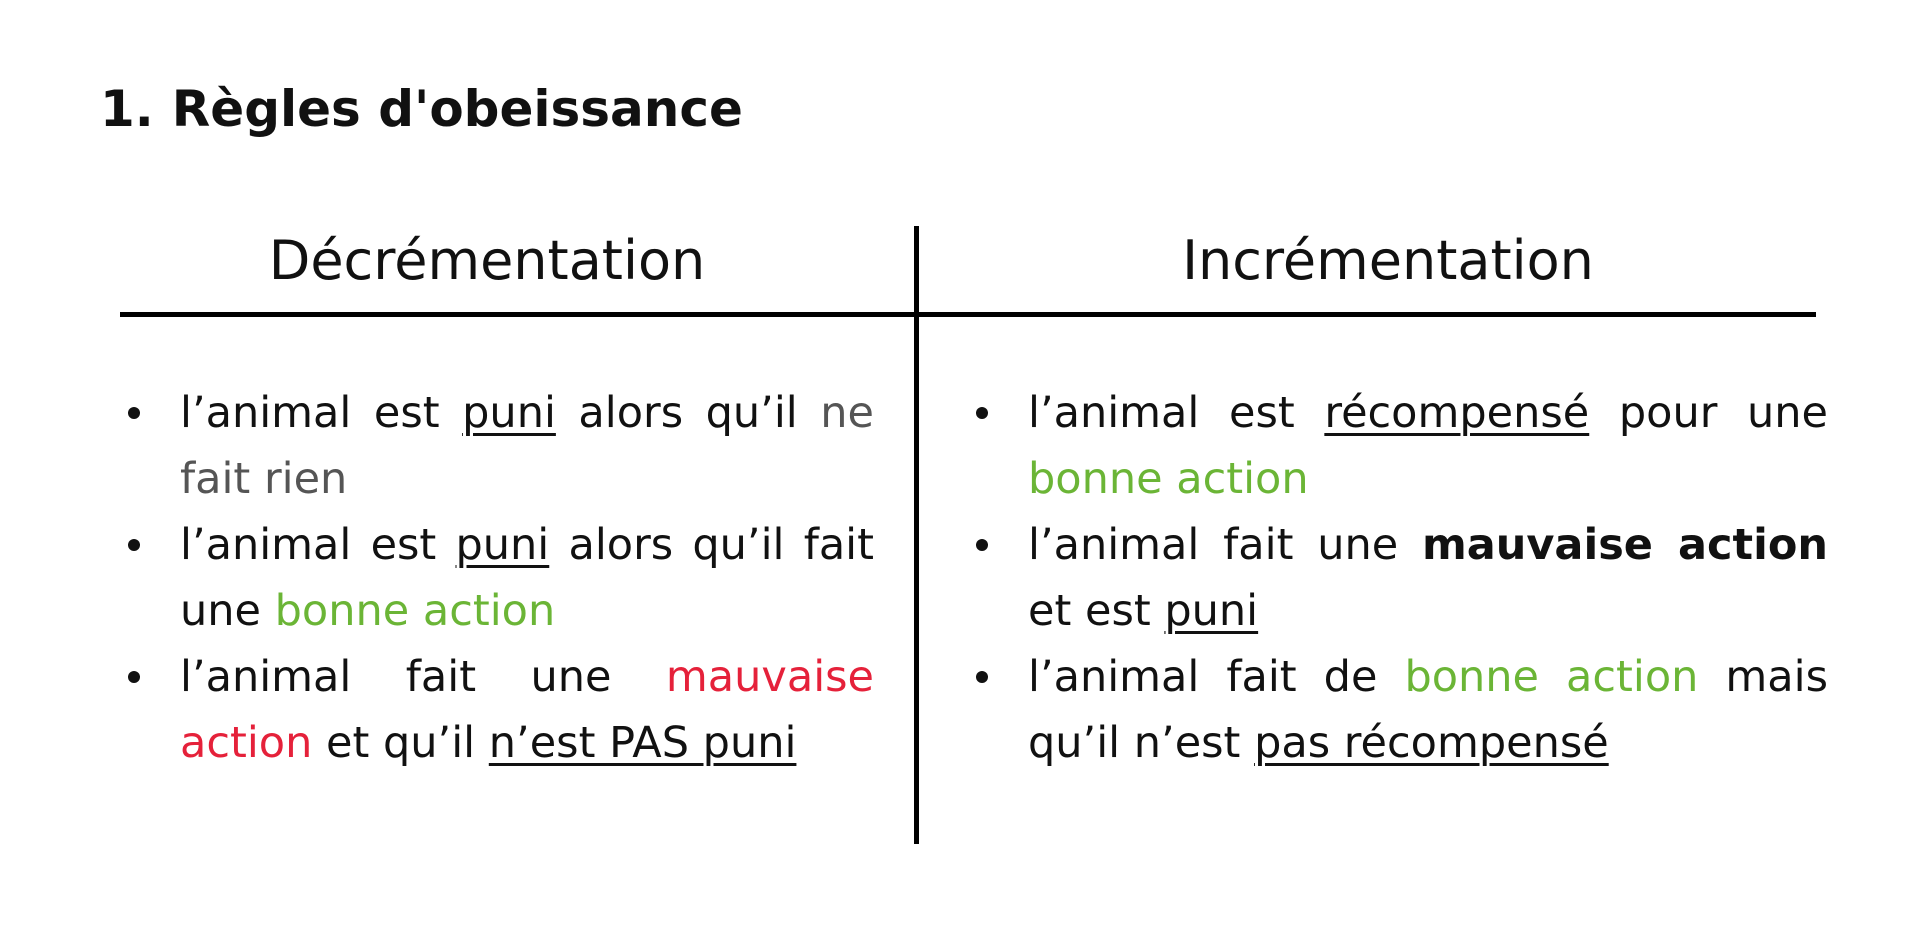  I want to click on item-text: récompensé, so click(1457, 413).